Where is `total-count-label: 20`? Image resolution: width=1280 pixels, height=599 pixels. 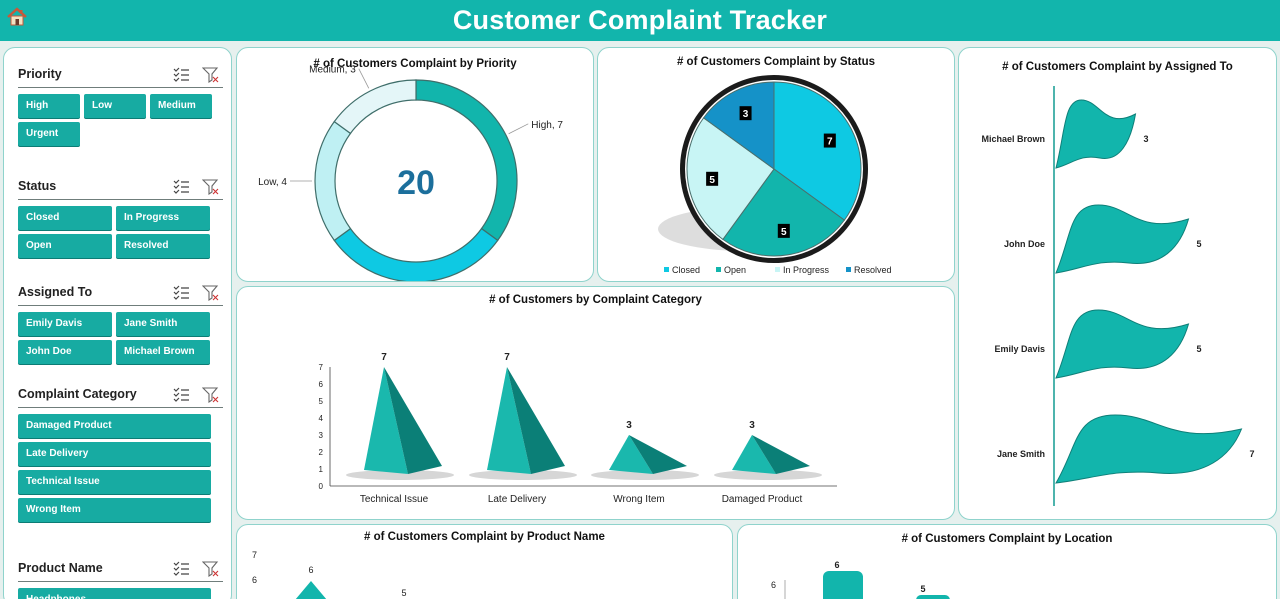
total-count-label: 20 is located at coordinates (416, 183).